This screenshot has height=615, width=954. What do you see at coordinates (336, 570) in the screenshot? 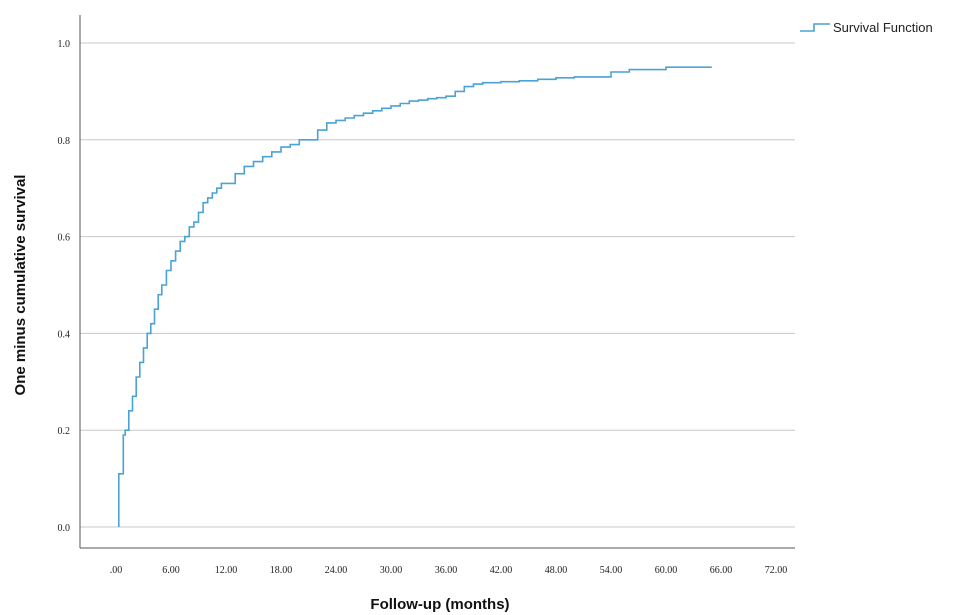
I see `x-tick-label: 24.00` at bounding box center [336, 570].